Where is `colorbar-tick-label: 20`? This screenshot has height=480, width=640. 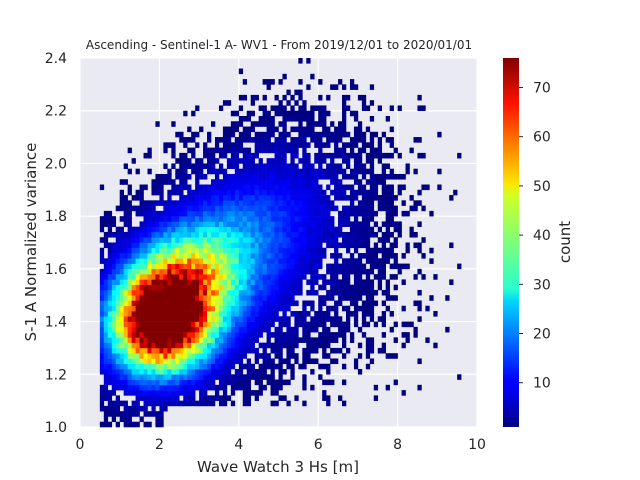 colorbar-tick-label: 20 is located at coordinates (542, 335).